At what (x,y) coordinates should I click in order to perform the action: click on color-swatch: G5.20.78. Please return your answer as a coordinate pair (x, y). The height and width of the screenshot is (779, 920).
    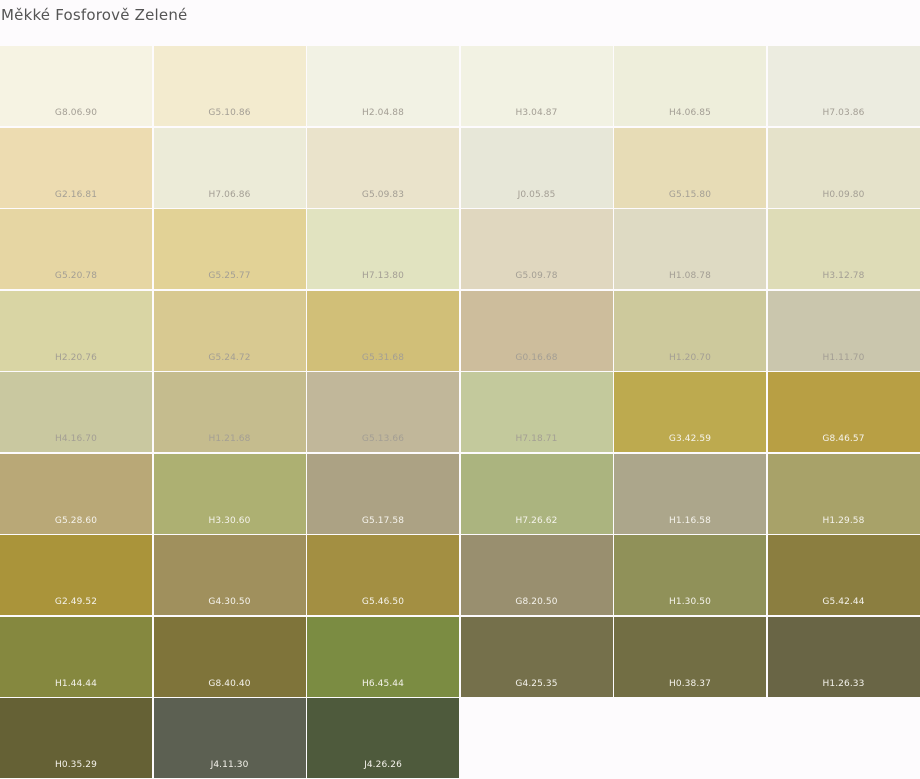
    Looking at the image, I should click on (76, 249).